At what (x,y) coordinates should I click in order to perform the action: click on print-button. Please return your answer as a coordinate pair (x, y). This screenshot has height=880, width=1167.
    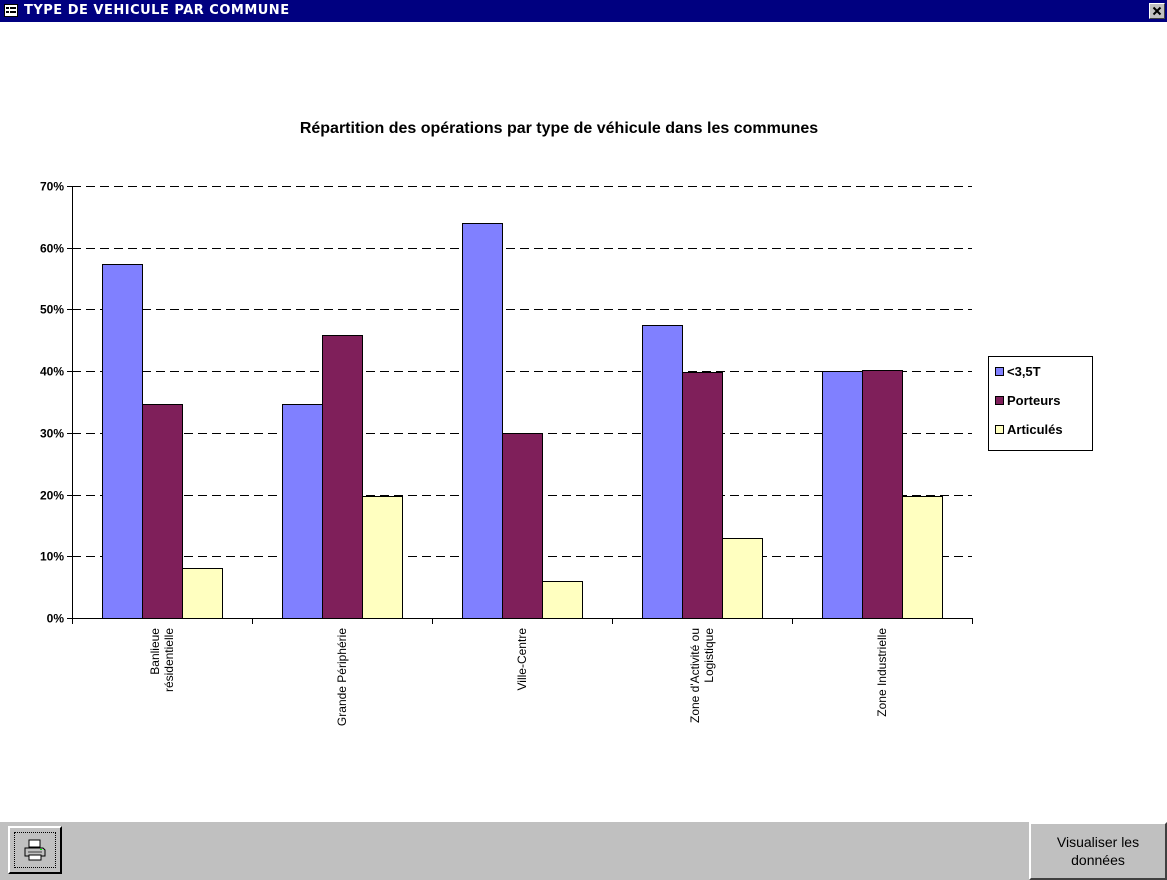
    Looking at the image, I should click on (35, 850).